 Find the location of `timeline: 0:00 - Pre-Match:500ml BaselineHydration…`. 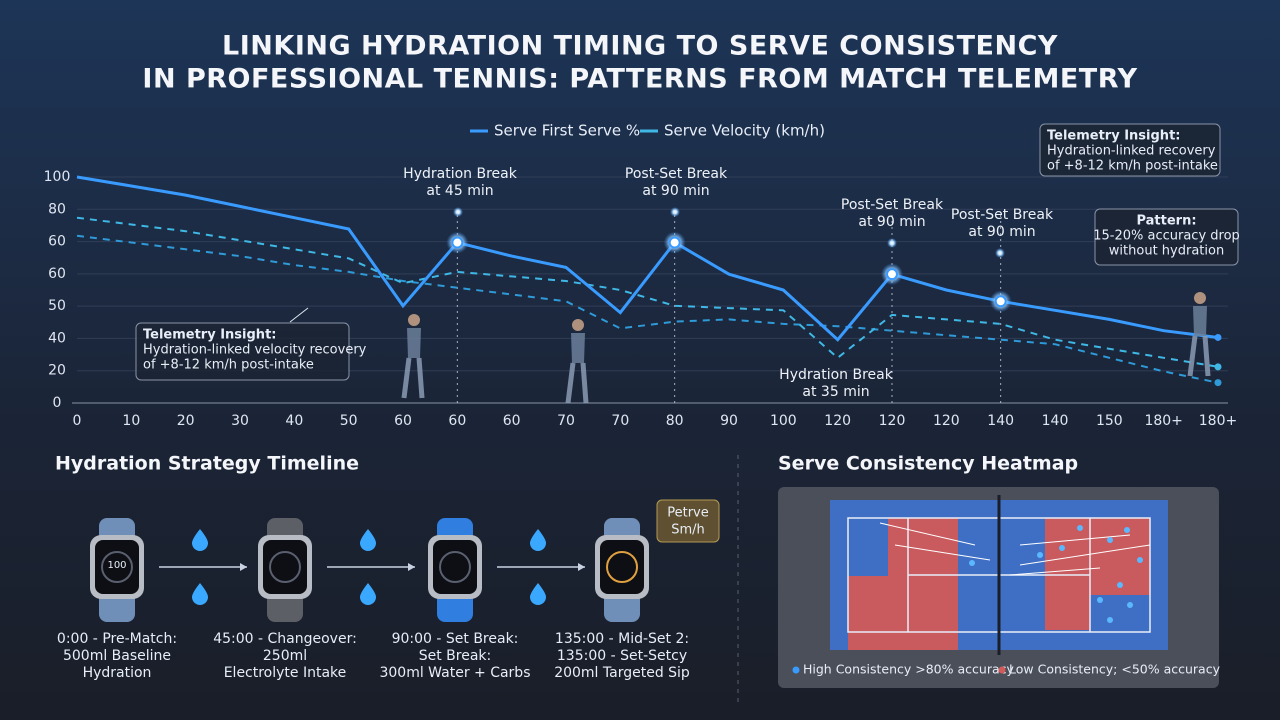

timeline: 0:00 - Pre-Match:500ml BaselineHydration… is located at coordinates (373, 599).